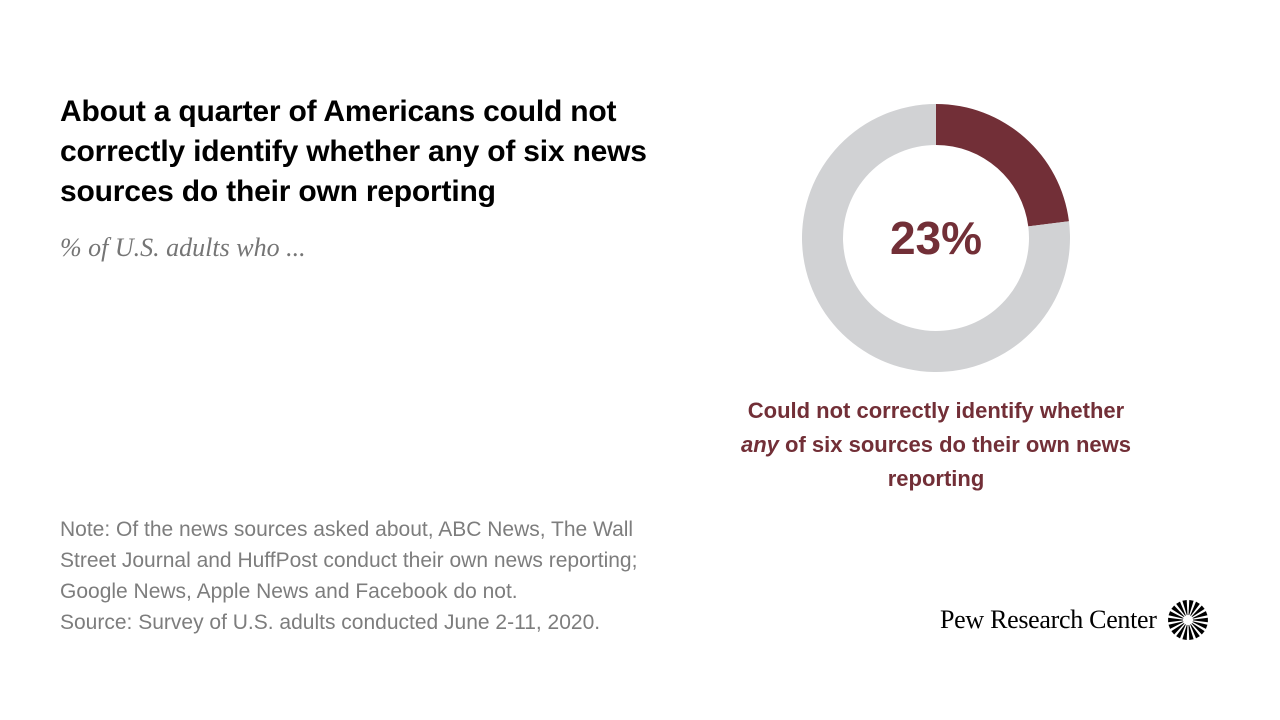  What do you see at coordinates (1048, 619) in the screenshot?
I see `brand-name: Pew Research Center` at bounding box center [1048, 619].